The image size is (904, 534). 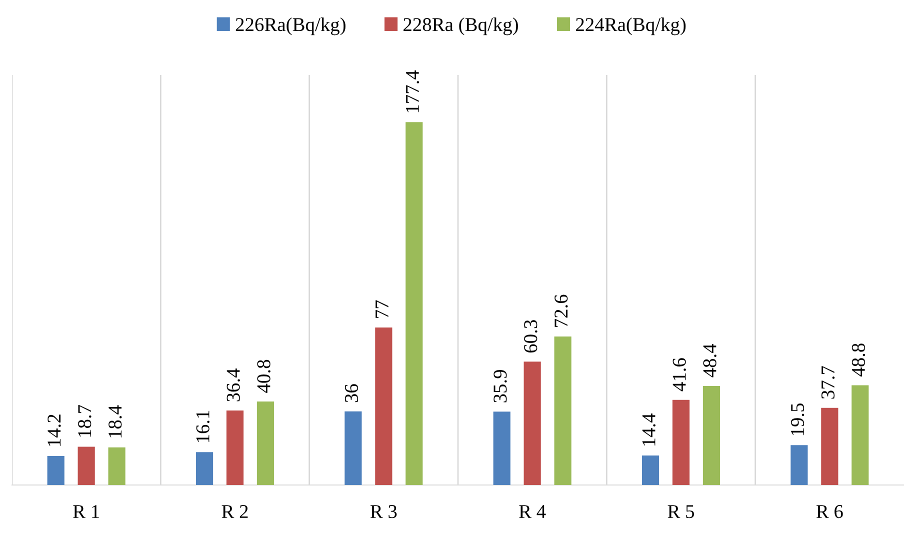 What do you see at coordinates (413, 91) in the screenshot?
I see `data-label: 177.4` at bounding box center [413, 91].